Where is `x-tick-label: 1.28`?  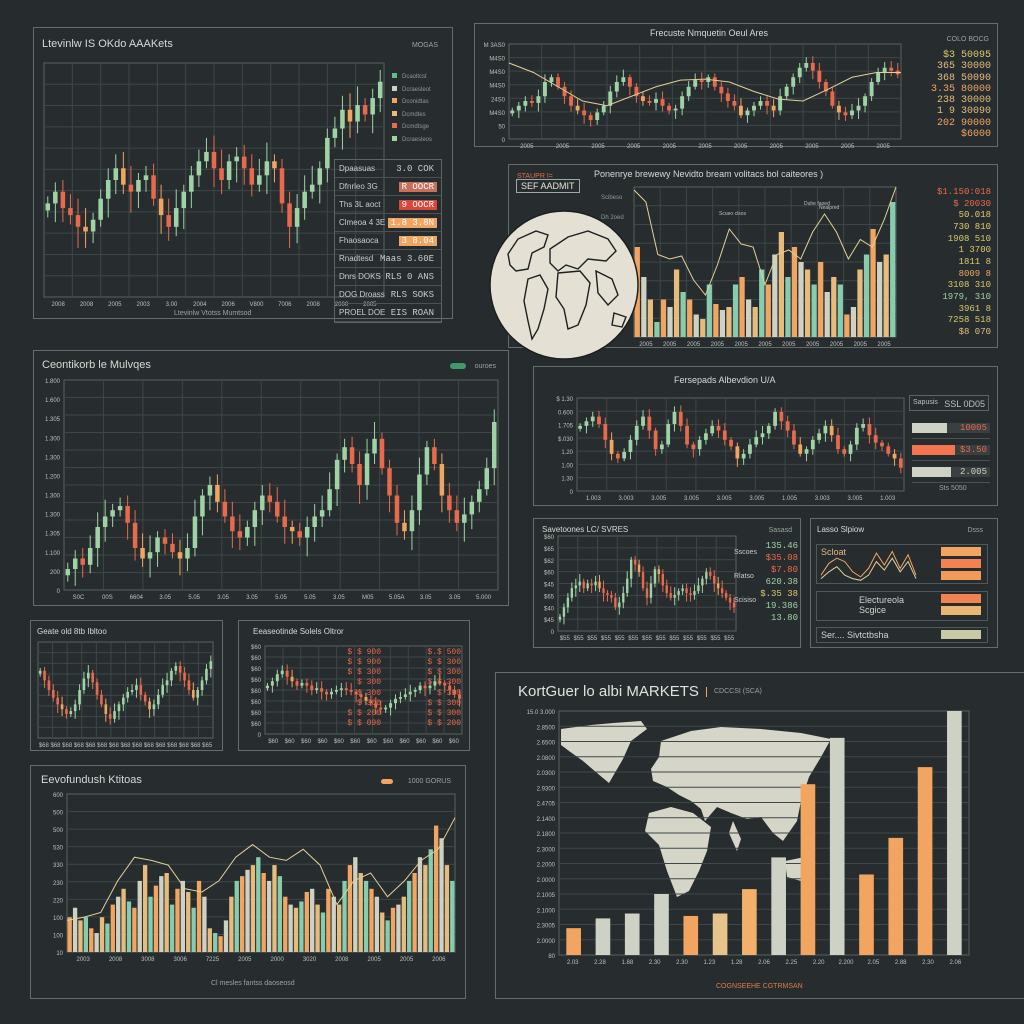 x-tick-label: 1.28 is located at coordinates (737, 963).